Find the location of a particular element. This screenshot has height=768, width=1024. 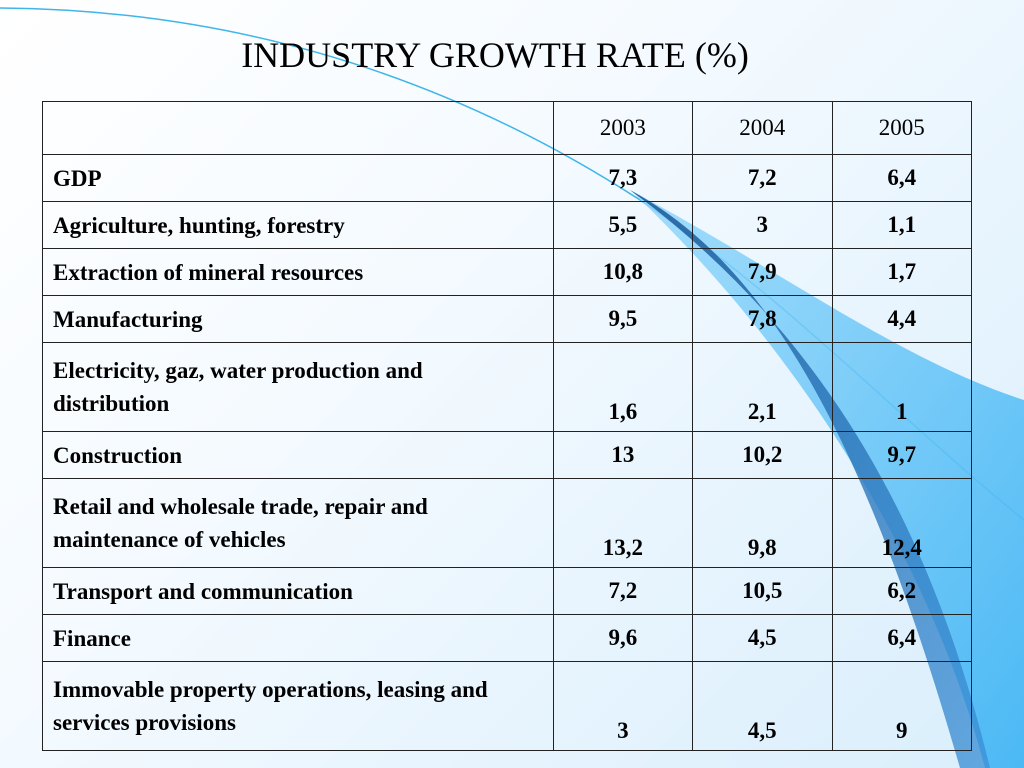

table-row: Finance 9,6 4,5 6,4 is located at coordinates (507, 638).